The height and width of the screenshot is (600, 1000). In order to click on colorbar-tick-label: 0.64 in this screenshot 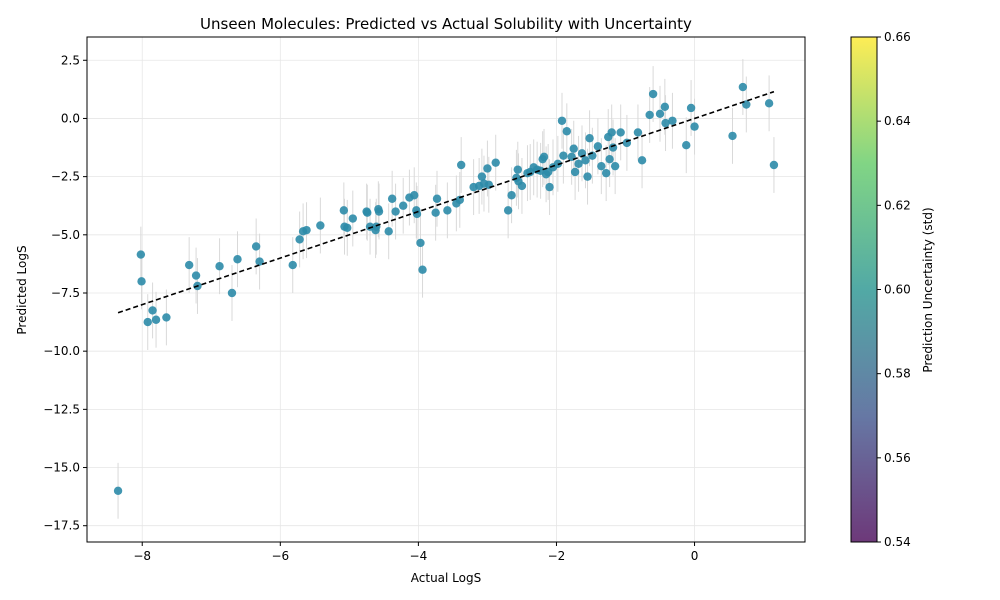, I will do `click(897, 121)`.